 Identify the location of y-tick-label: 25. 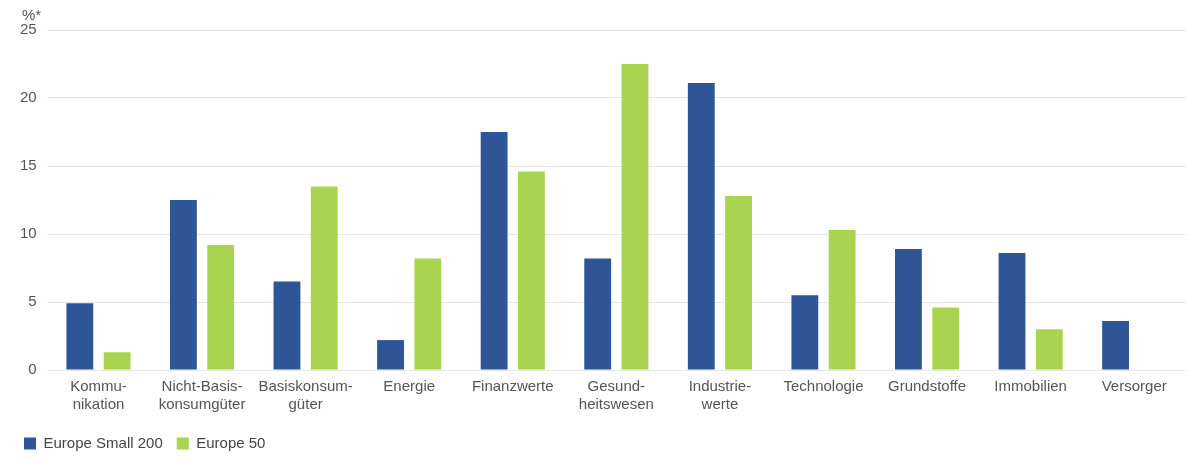
(28, 29).